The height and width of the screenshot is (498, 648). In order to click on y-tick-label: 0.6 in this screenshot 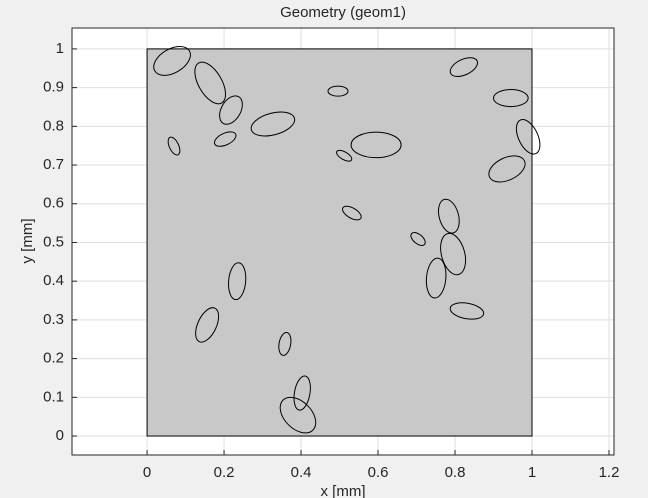, I will do `click(53, 203)`.